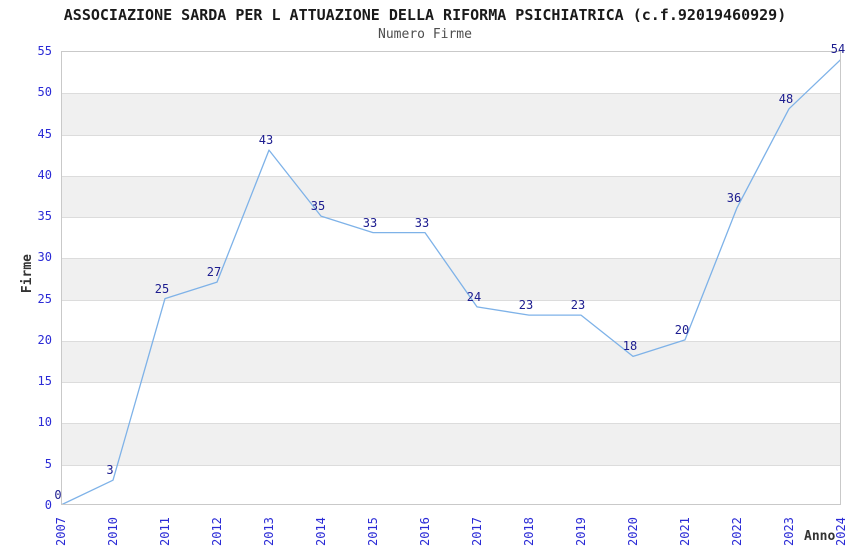 The image size is (850, 550). What do you see at coordinates (214, 272) in the screenshot?
I see `data-point-label: 27` at bounding box center [214, 272].